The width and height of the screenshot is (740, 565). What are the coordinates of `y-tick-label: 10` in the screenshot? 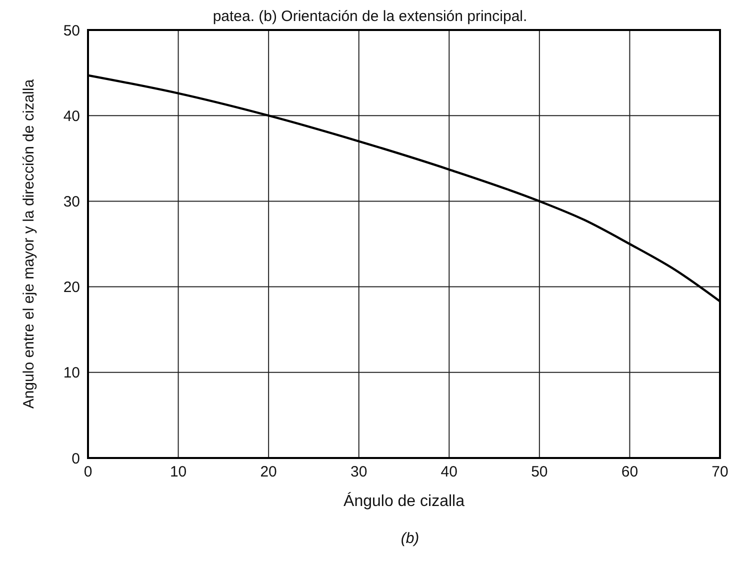 It's located at (71, 373).